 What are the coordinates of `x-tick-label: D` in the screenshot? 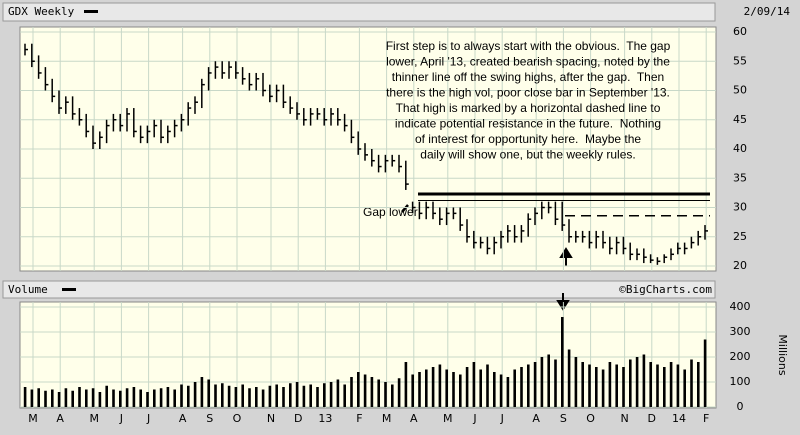 It's located at (652, 418).